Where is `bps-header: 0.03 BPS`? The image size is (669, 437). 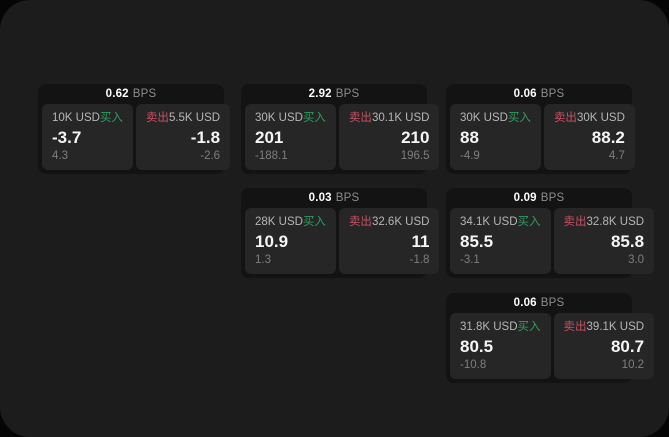 bps-header: 0.03 BPS is located at coordinates (334, 198).